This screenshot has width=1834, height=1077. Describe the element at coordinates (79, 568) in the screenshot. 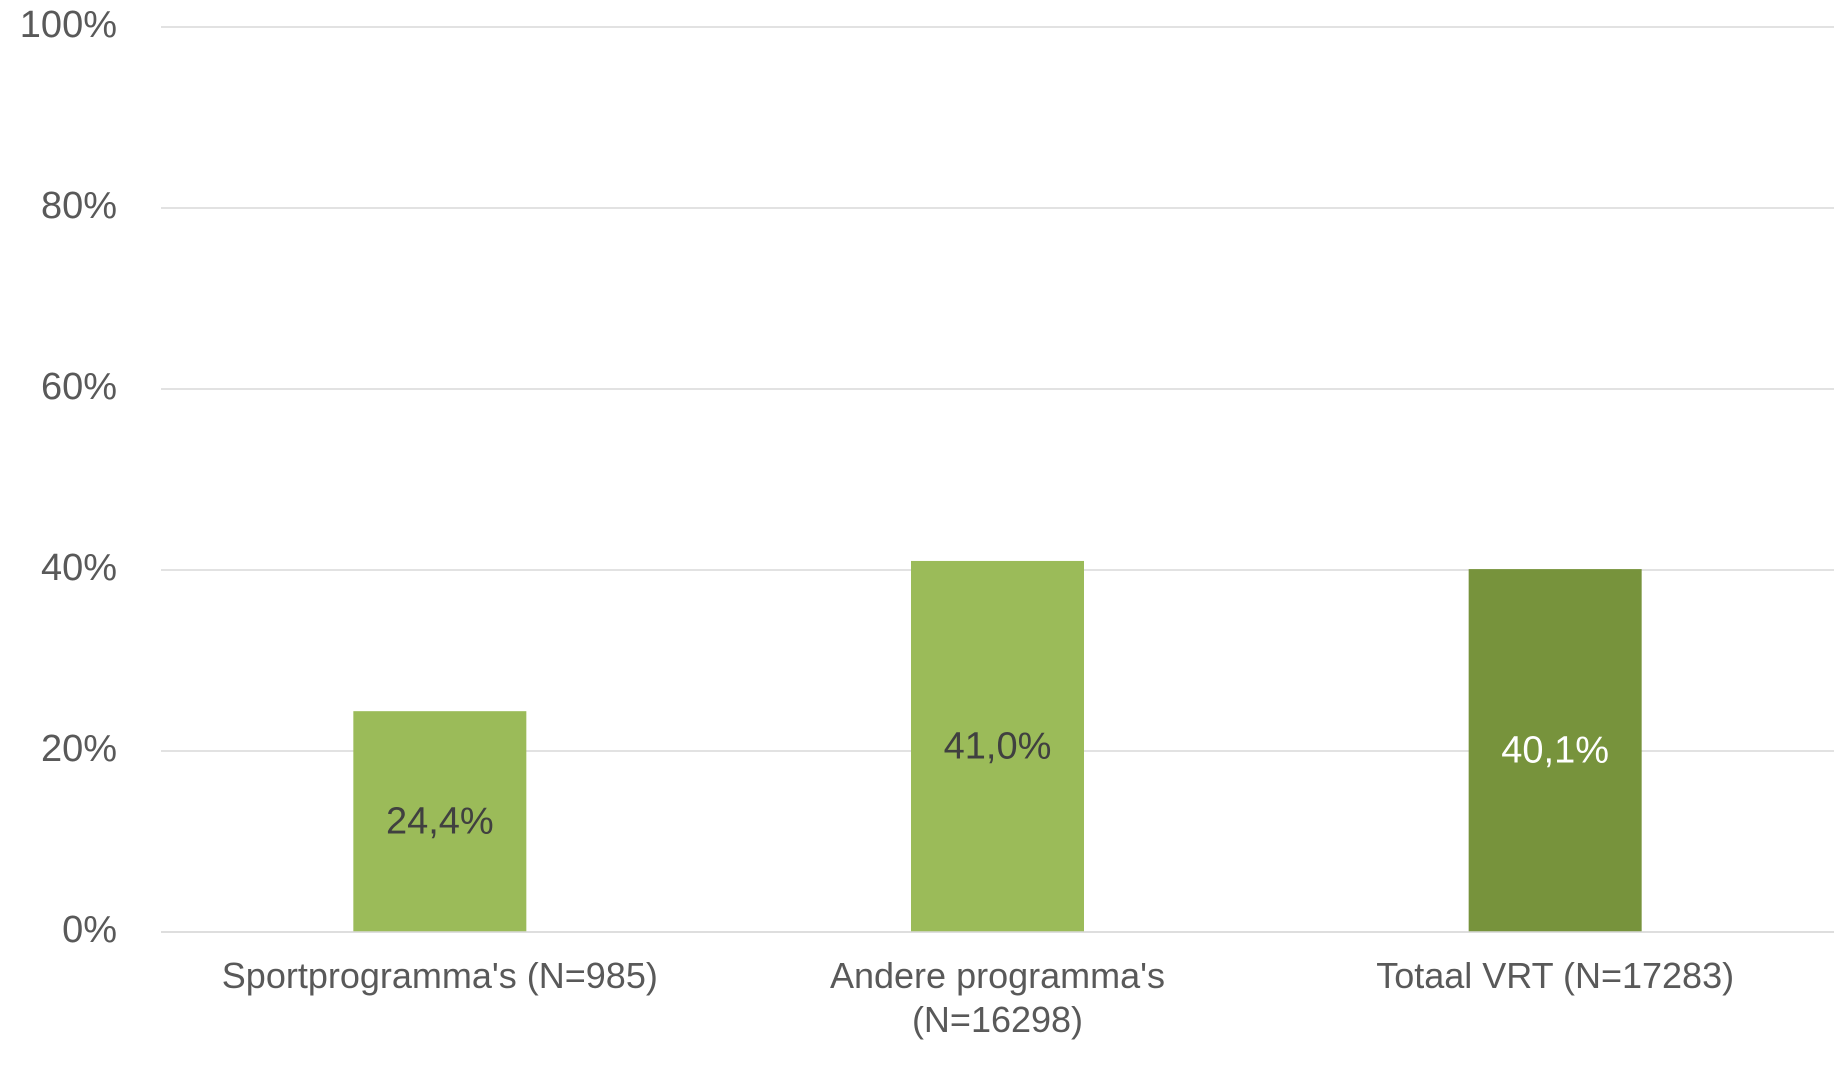

I see `y-tick-label: 40%` at that location.